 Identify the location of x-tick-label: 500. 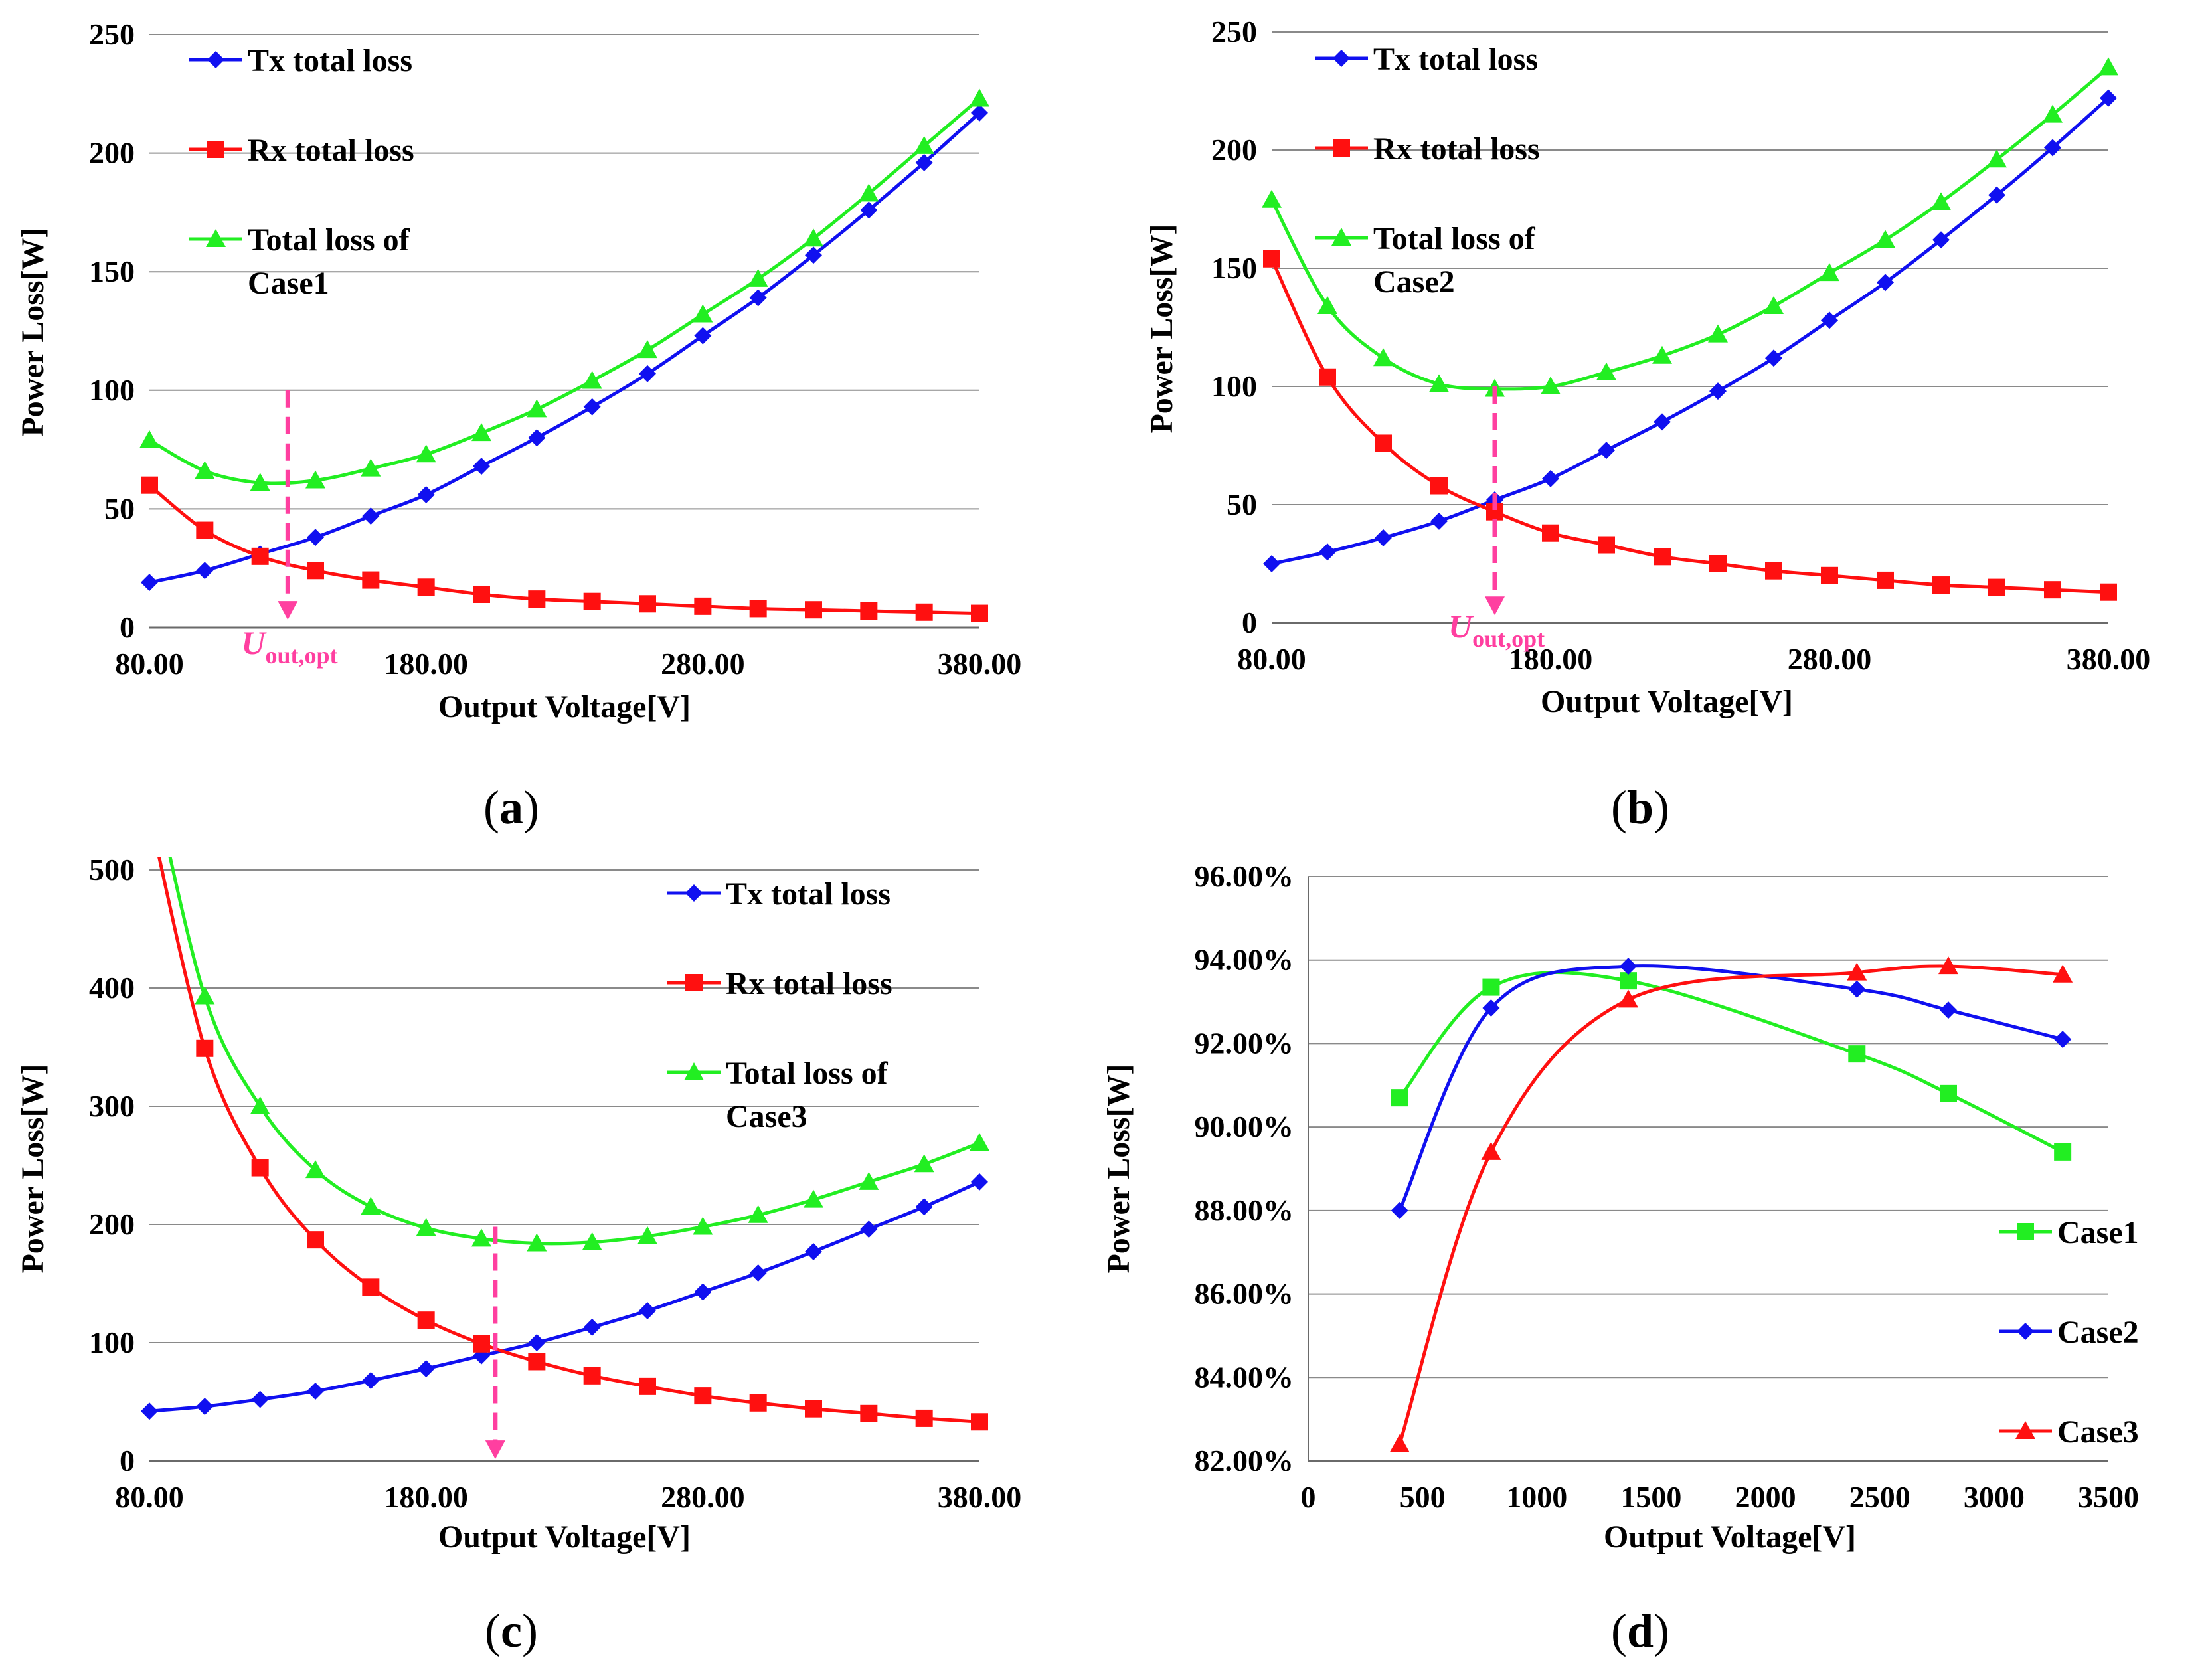
(1423, 1497).